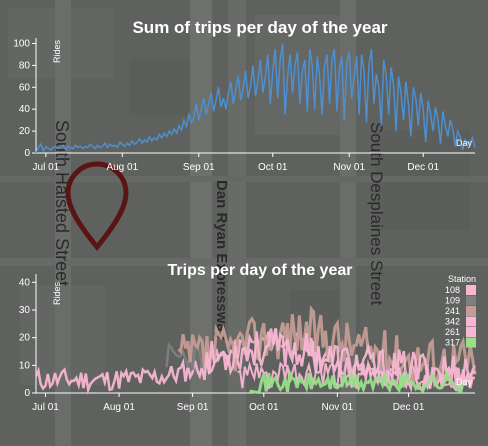 The image size is (488, 446). Describe the element at coordinates (462, 279) in the screenshot. I see `legend-title: Station` at that location.